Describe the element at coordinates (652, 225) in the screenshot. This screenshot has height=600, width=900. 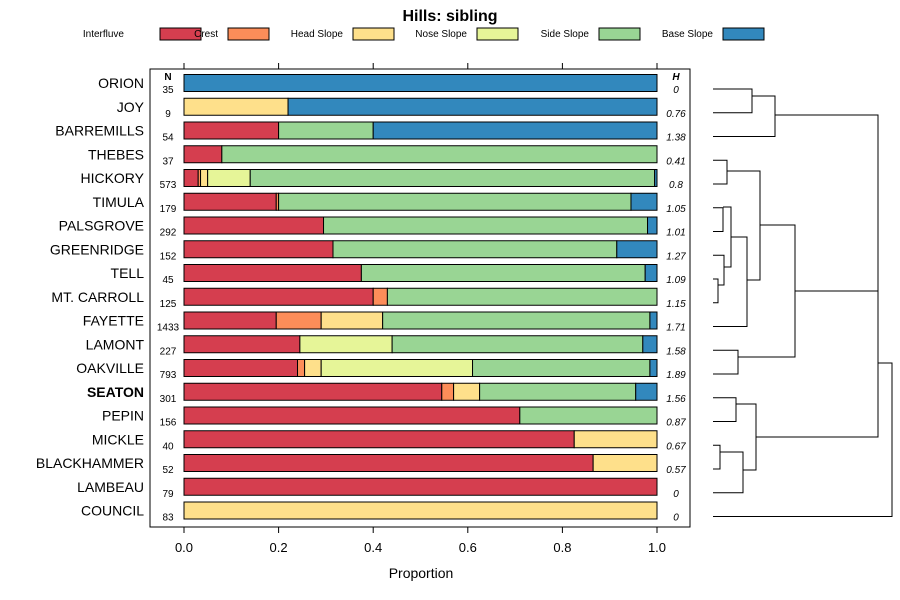
I see `bar-segment-palsgrove-base-slope` at that location.